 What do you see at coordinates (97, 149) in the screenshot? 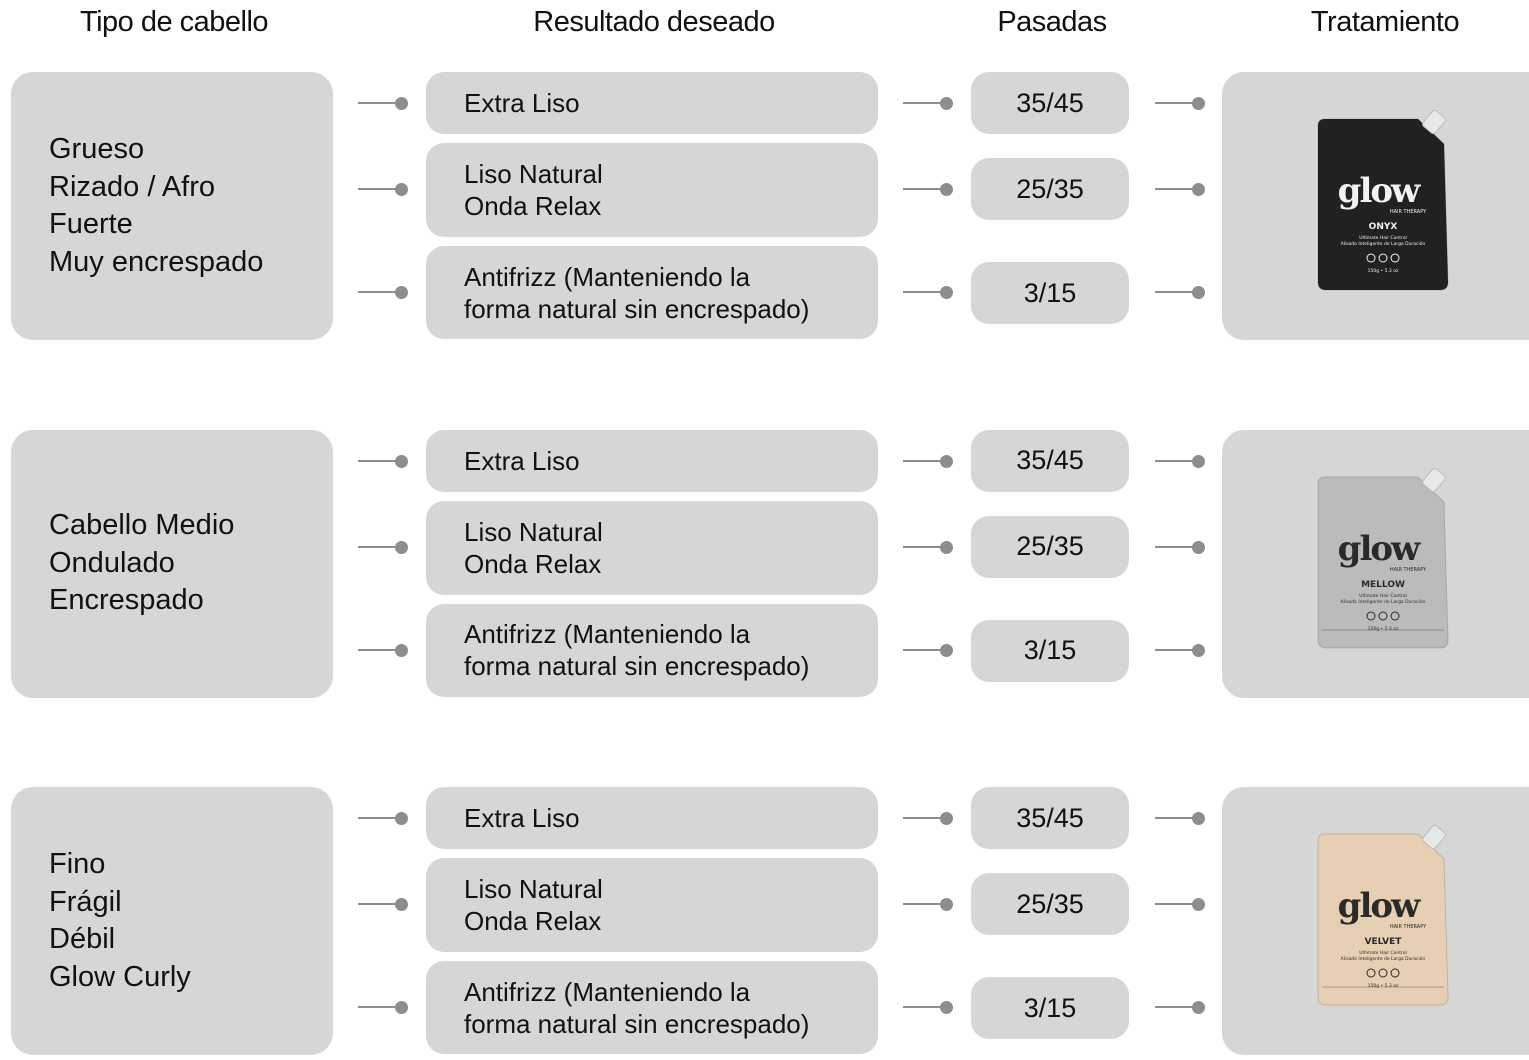
I see `hair-type-line: Grueso` at bounding box center [97, 149].